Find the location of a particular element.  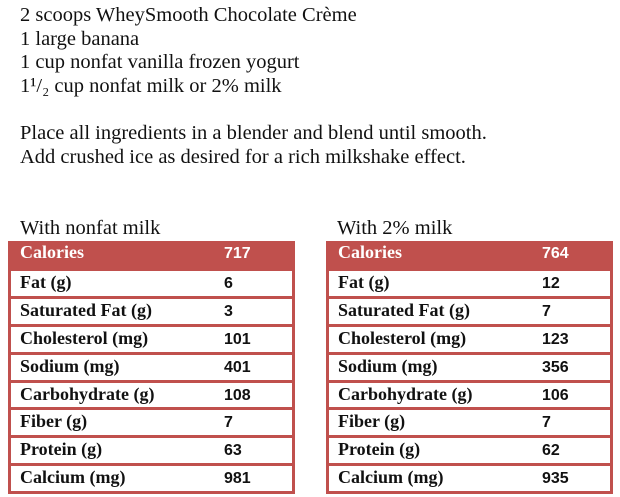

table-row: Protein (g) 63 is located at coordinates (151, 451).